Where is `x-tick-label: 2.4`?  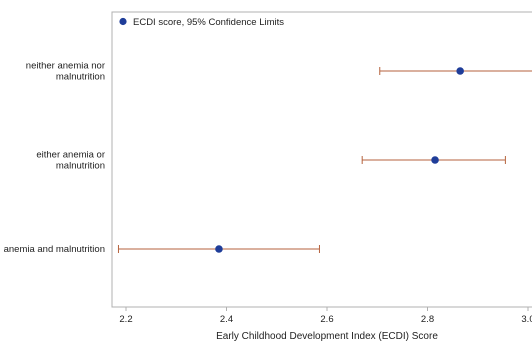
x-tick-label: 2.4 is located at coordinates (226, 319).